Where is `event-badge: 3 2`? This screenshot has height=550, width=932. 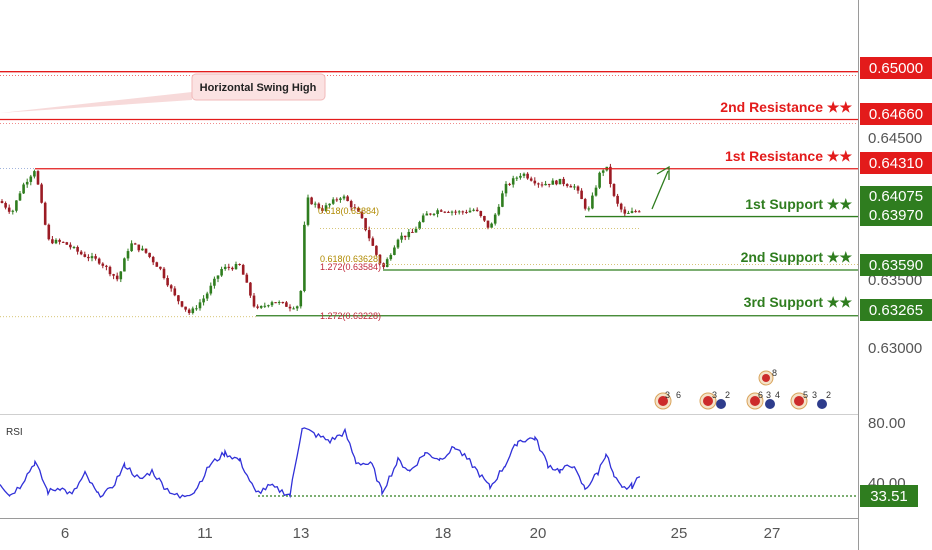
event-badge: 3 2 is located at coordinates (714, 400).